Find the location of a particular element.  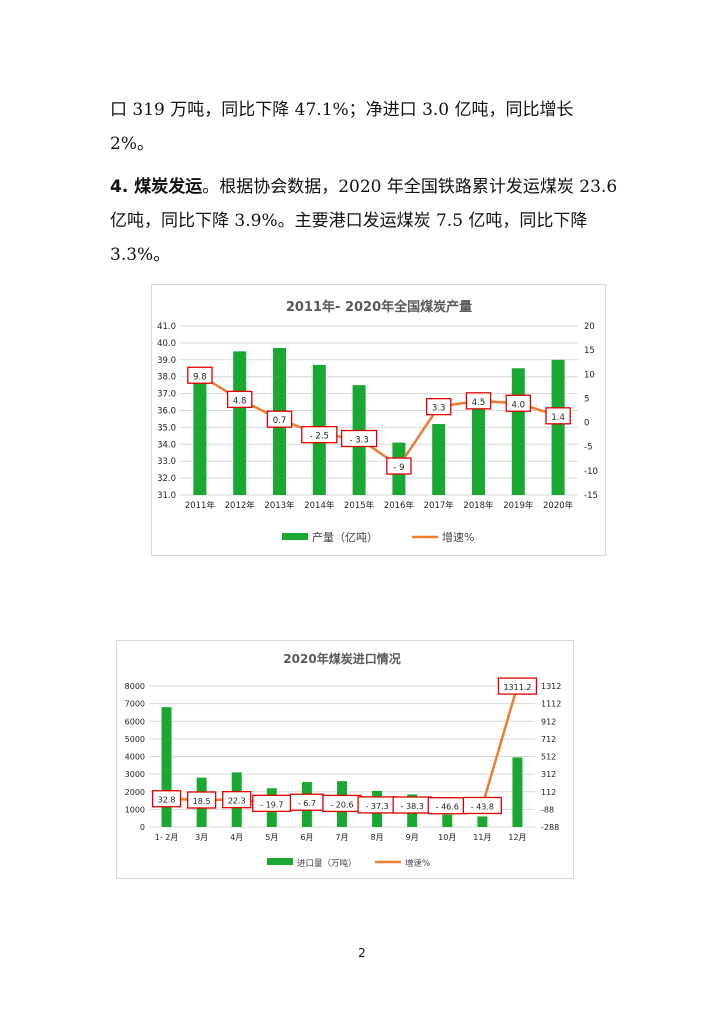

data-label: - 37.3 is located at coordinates (376, 806).